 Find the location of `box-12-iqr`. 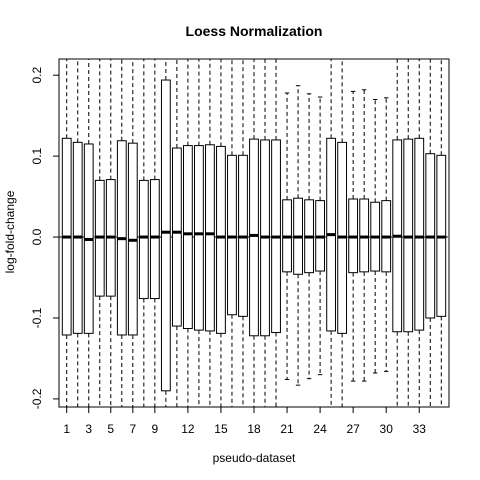

box-12-iqr is located at coordinates (187, 237).